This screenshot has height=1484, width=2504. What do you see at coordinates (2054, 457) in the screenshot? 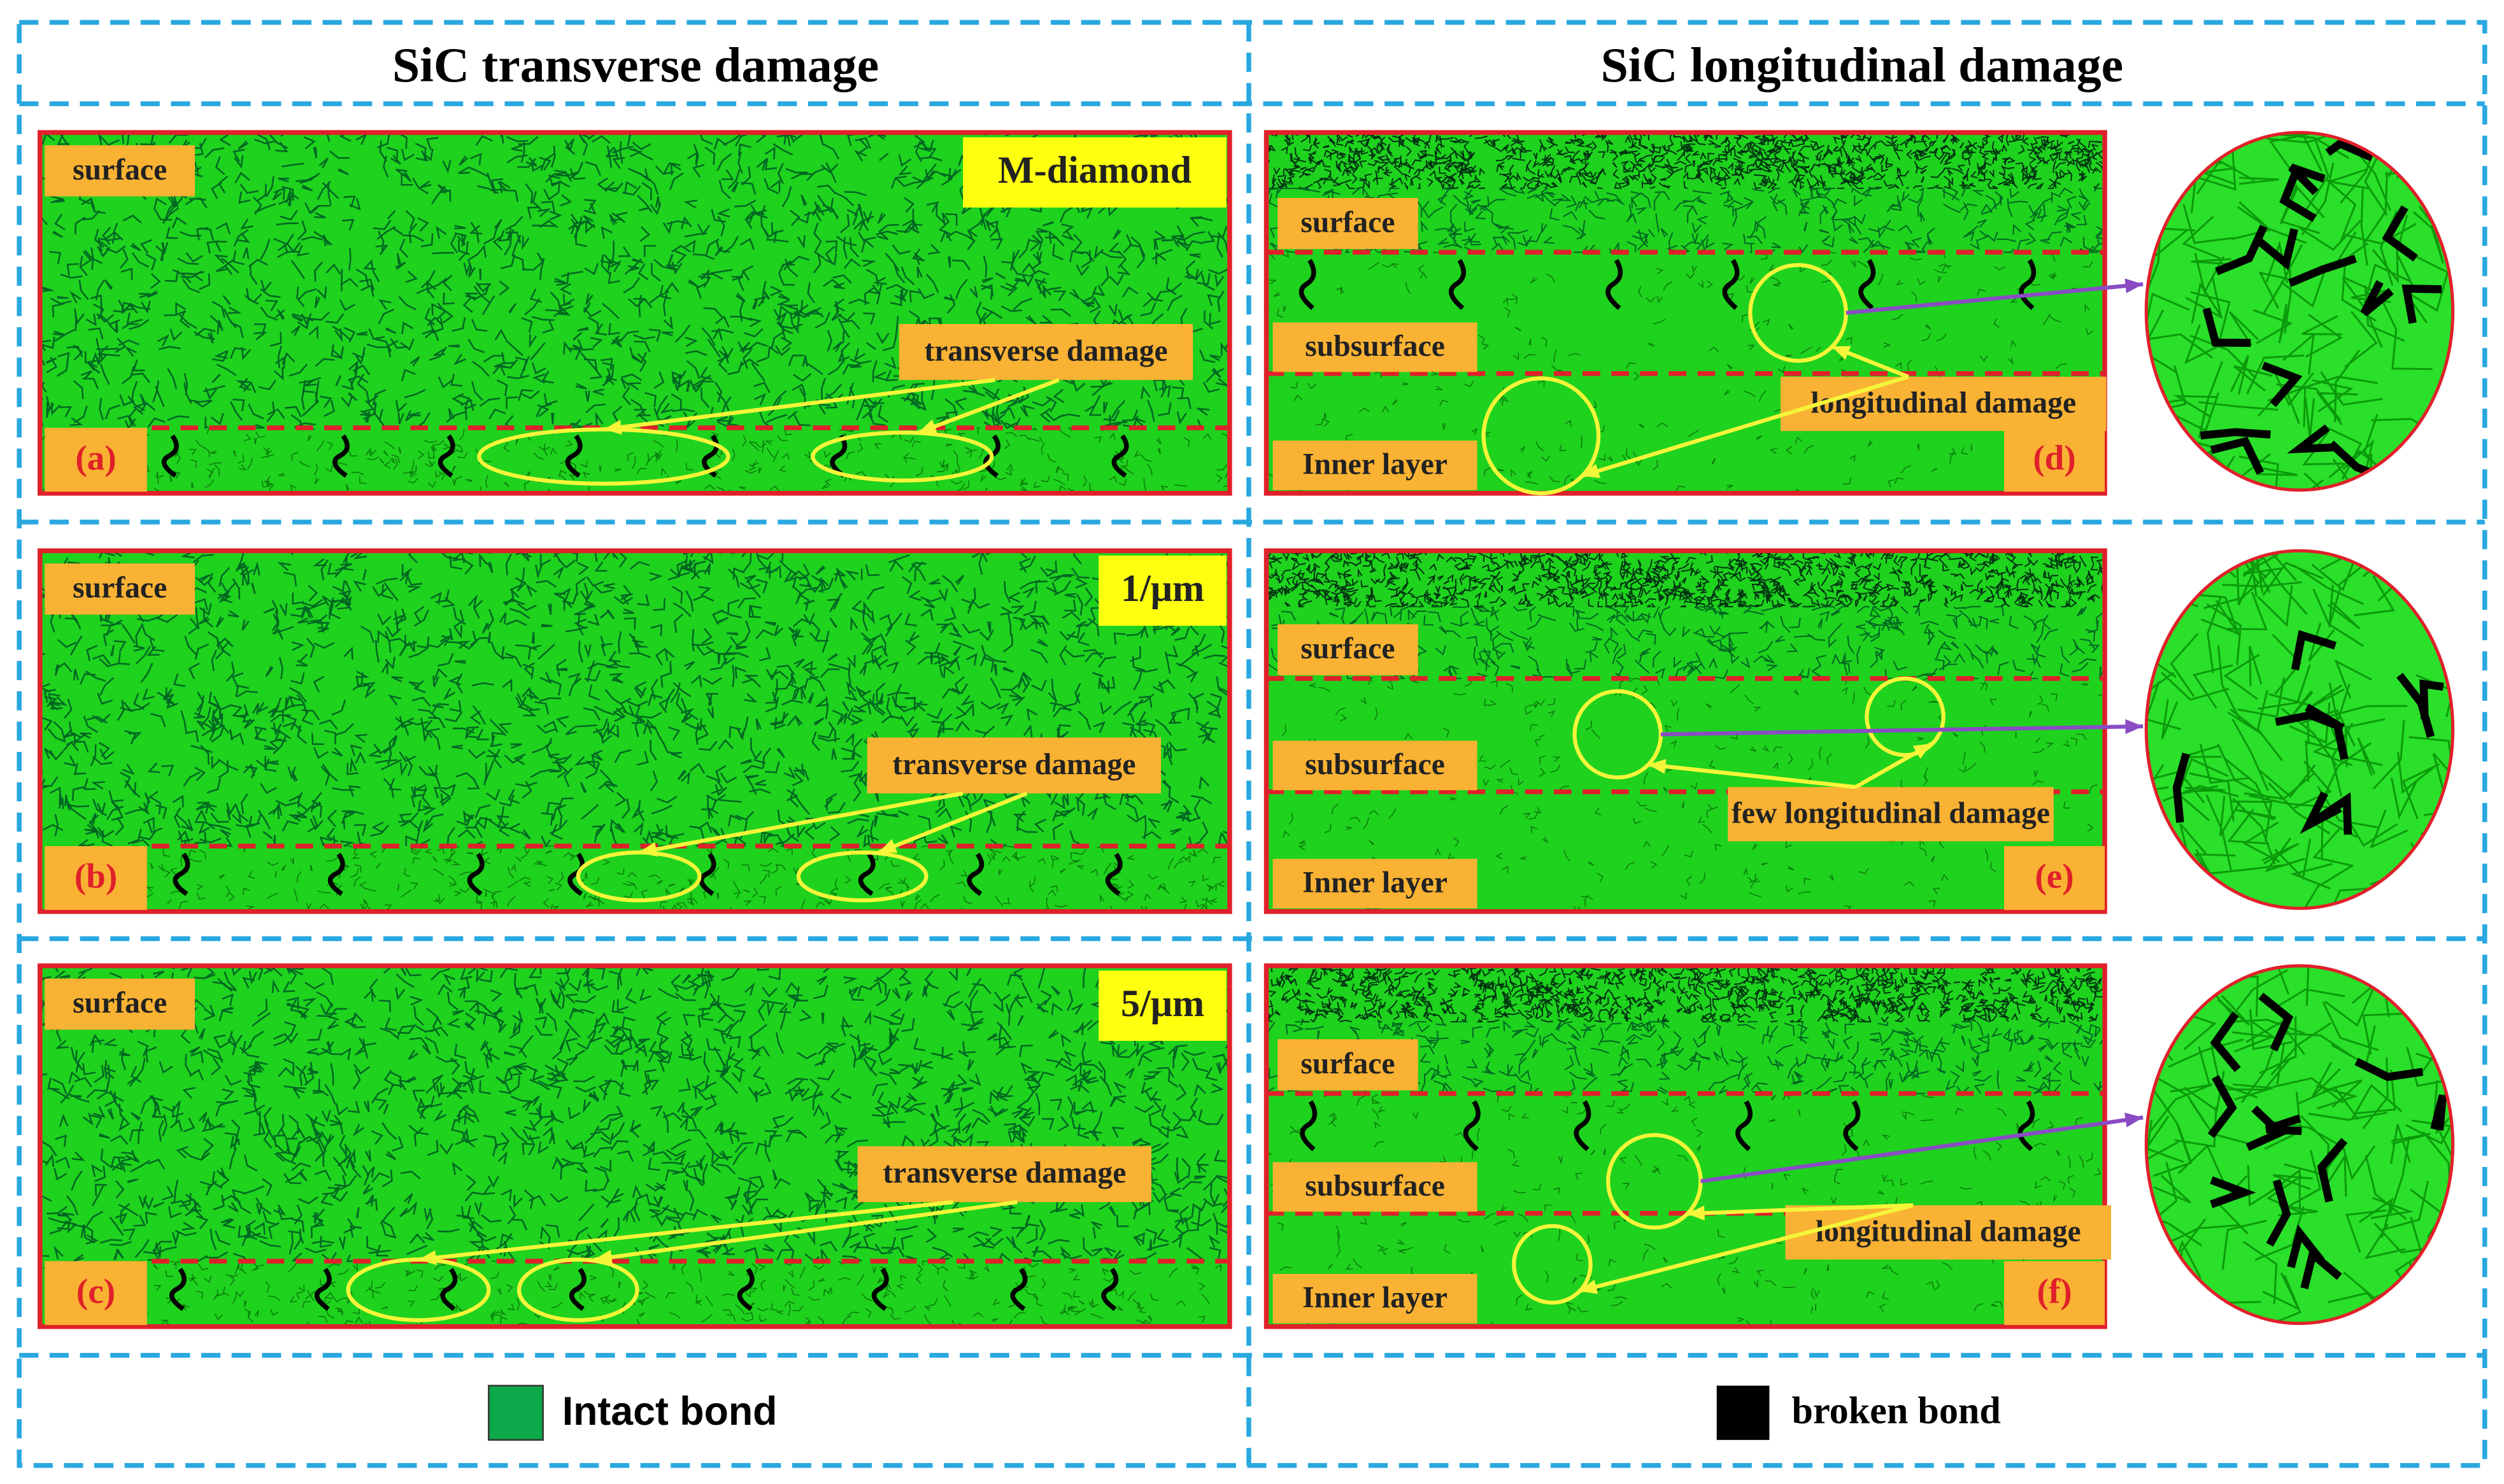
I see `label: (d)` at bounding box center [2054, 457].